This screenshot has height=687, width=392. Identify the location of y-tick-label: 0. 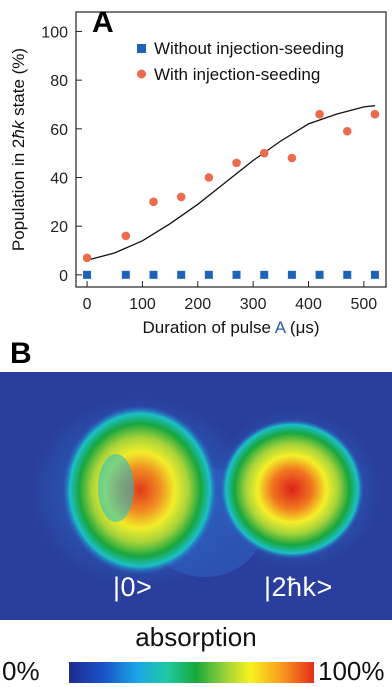
(63, 276).